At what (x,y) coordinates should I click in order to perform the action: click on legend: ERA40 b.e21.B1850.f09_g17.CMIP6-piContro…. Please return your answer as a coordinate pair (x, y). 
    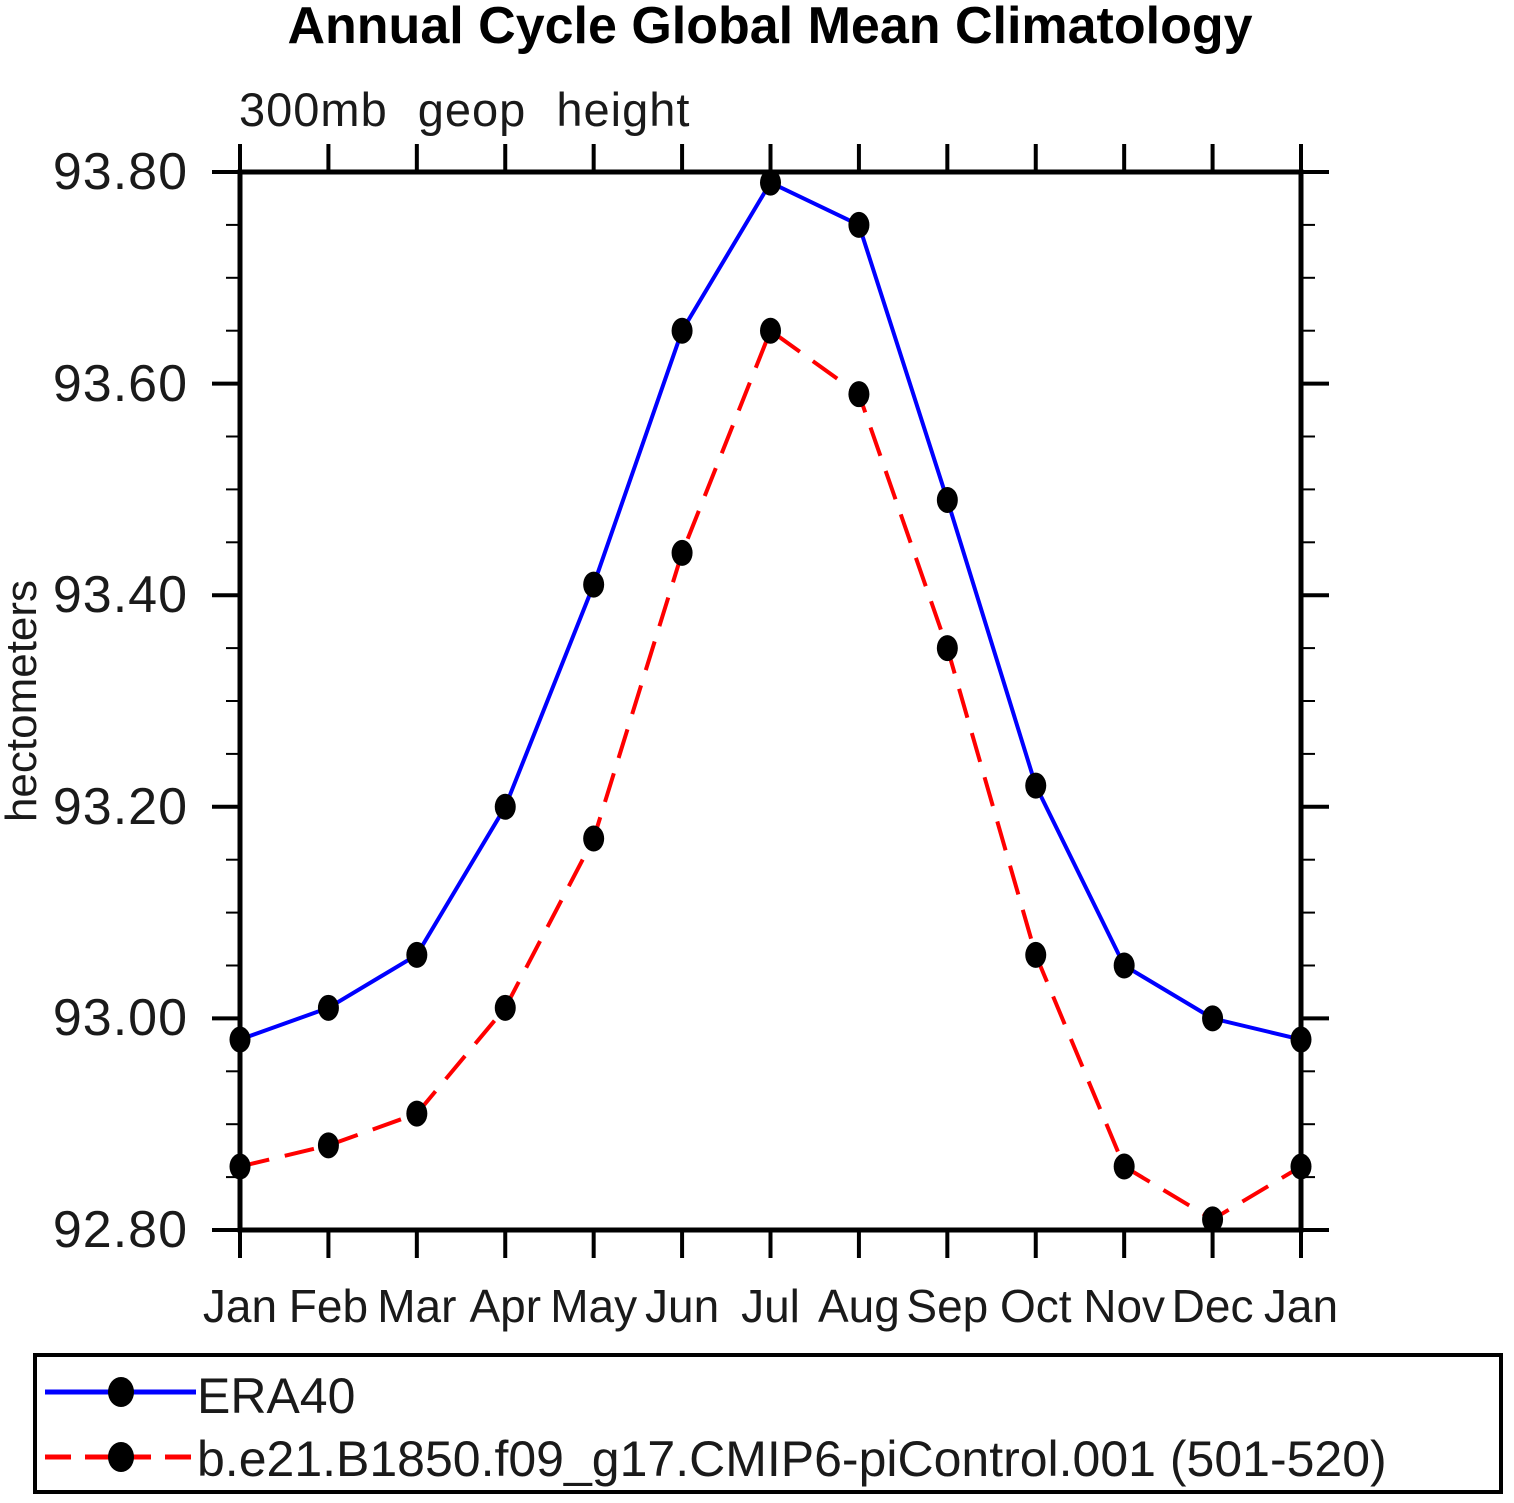
    Looking at the image, I should click on (768, 1423).